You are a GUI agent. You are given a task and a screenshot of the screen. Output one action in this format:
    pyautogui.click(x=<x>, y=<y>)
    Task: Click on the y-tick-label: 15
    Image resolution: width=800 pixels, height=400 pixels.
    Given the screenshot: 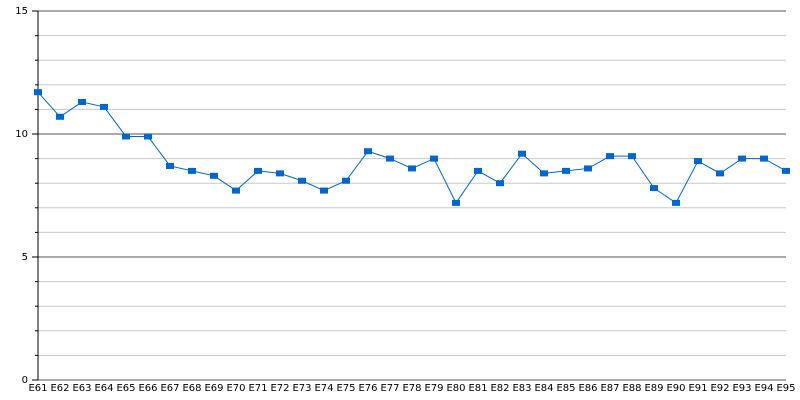 What is the action you would take?
    pyautogui.click(x=21, y=11)
    